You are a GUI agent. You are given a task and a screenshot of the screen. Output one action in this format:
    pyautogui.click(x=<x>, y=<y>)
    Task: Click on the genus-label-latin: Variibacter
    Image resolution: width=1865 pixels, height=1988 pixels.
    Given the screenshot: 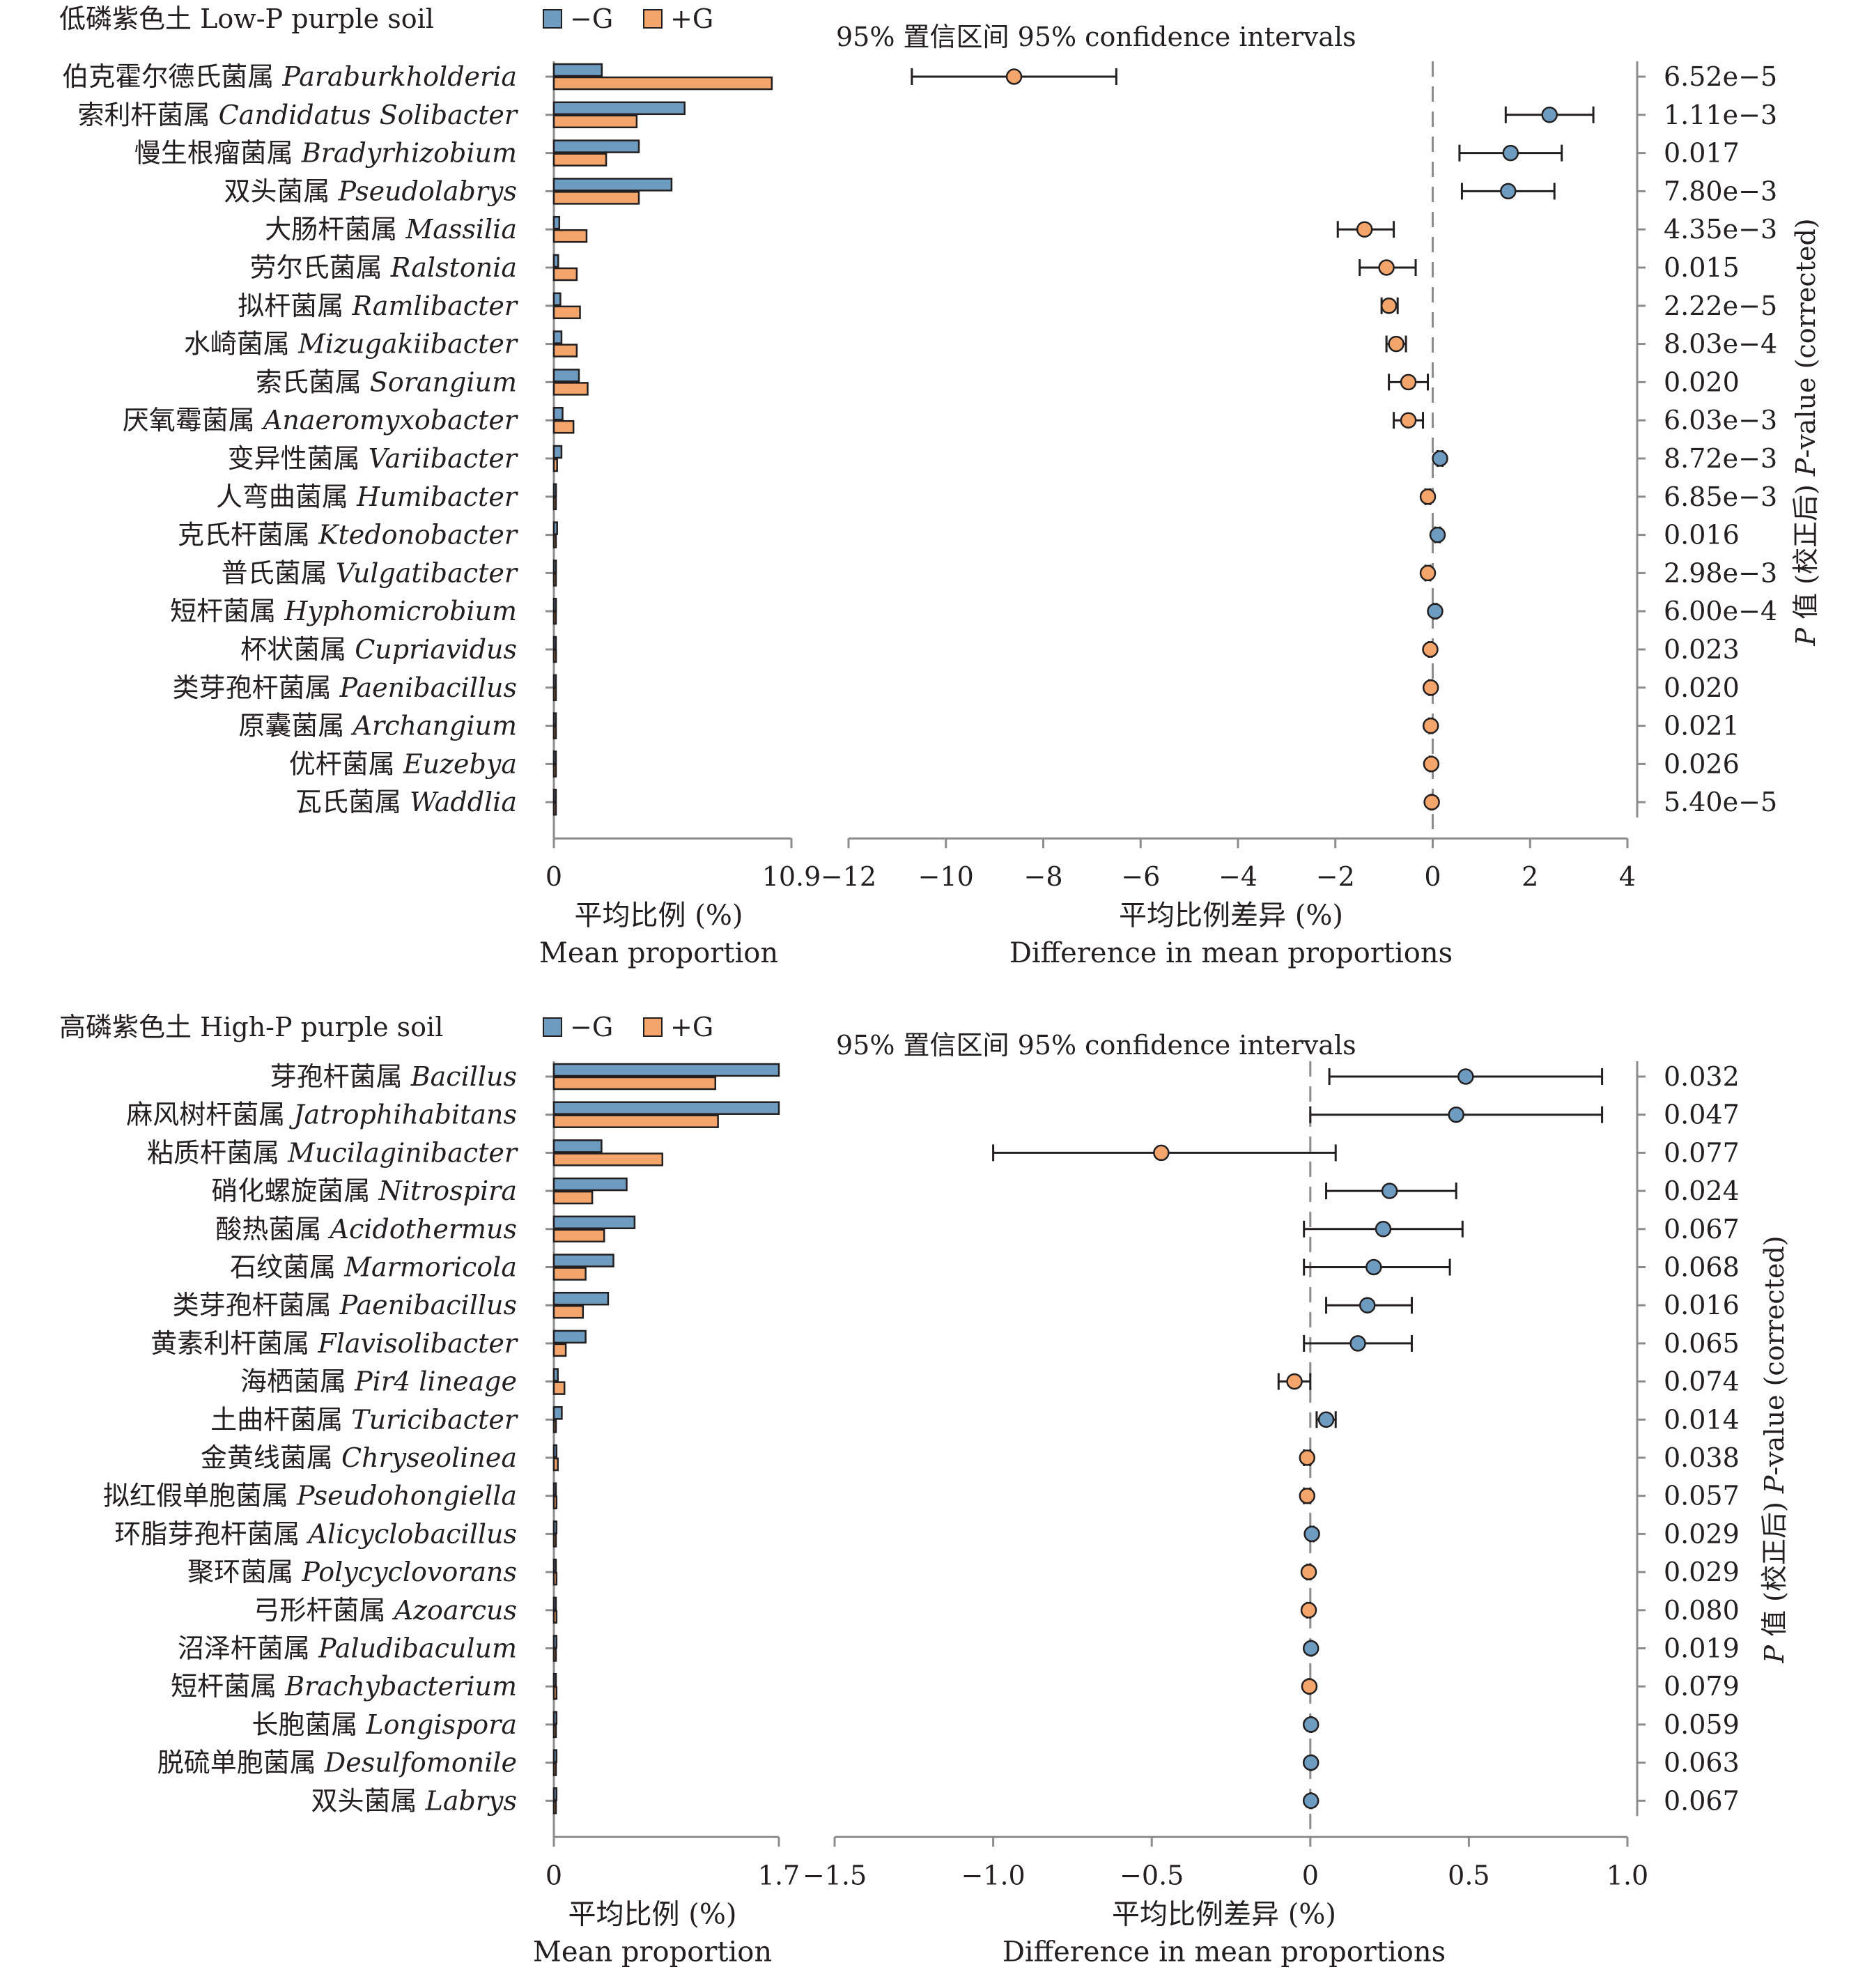 What is the action you would take?
    pyautogui.click(x=444, y=458)
    